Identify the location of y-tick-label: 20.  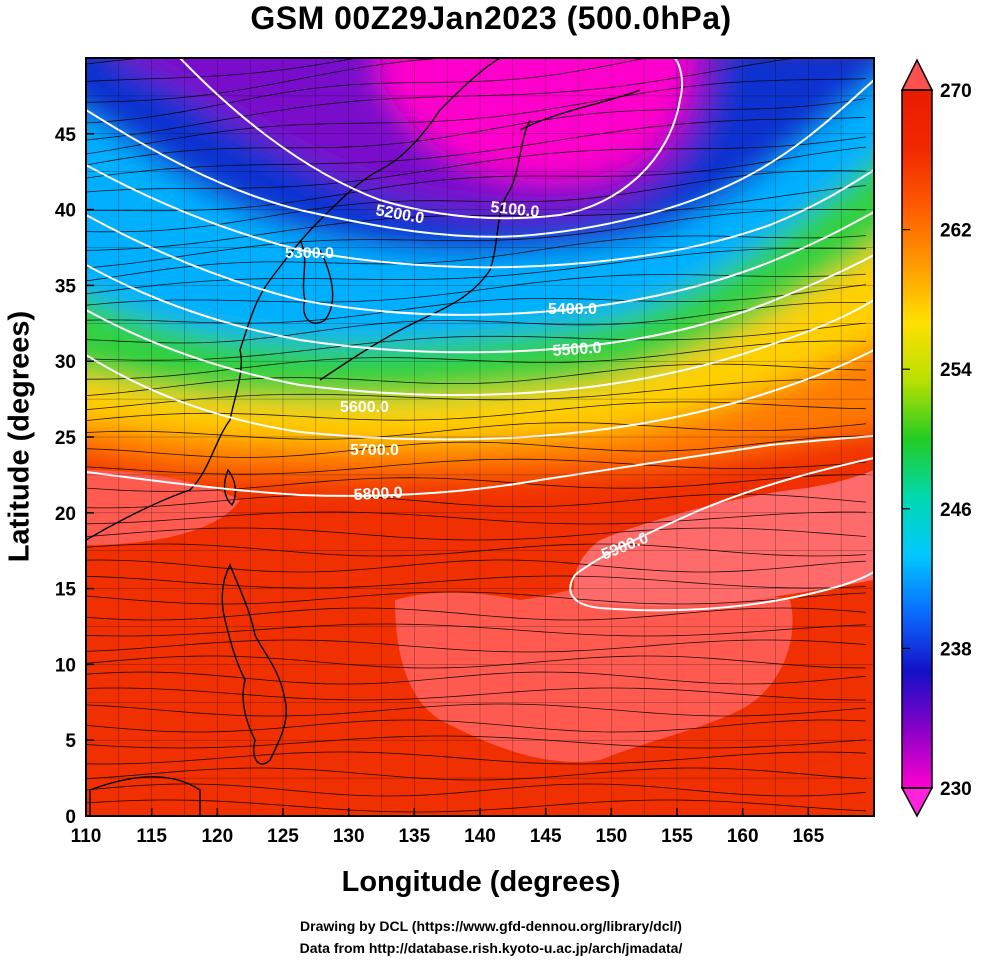
(65, 514).